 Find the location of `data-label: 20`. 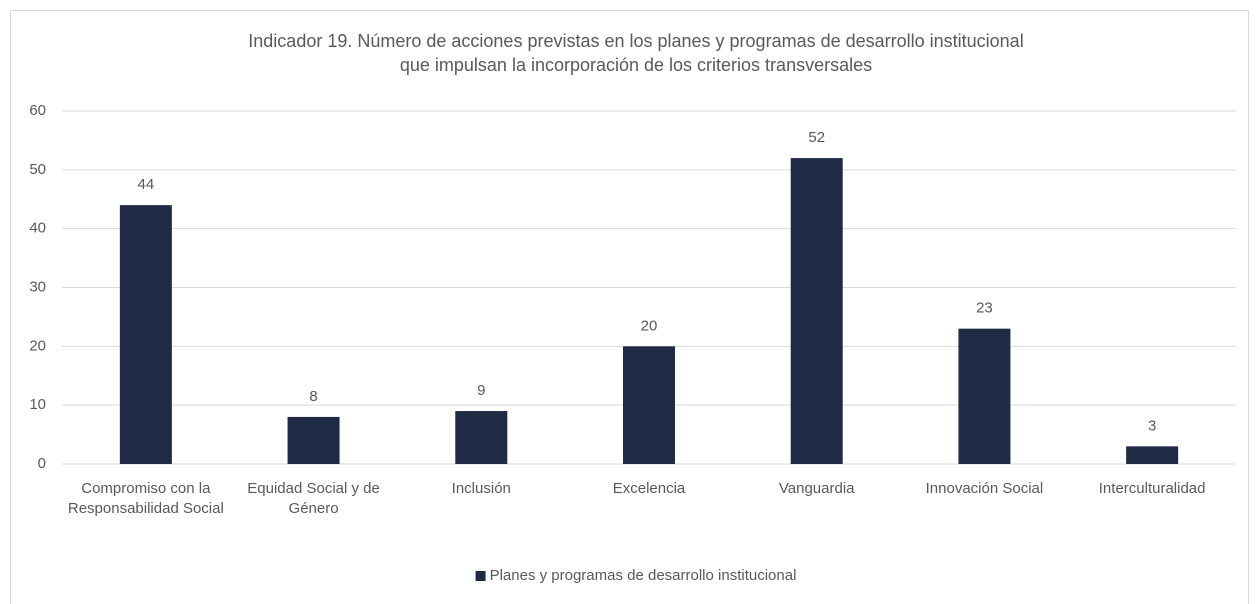

data-label: 20 is located at coordinates (649, 325).